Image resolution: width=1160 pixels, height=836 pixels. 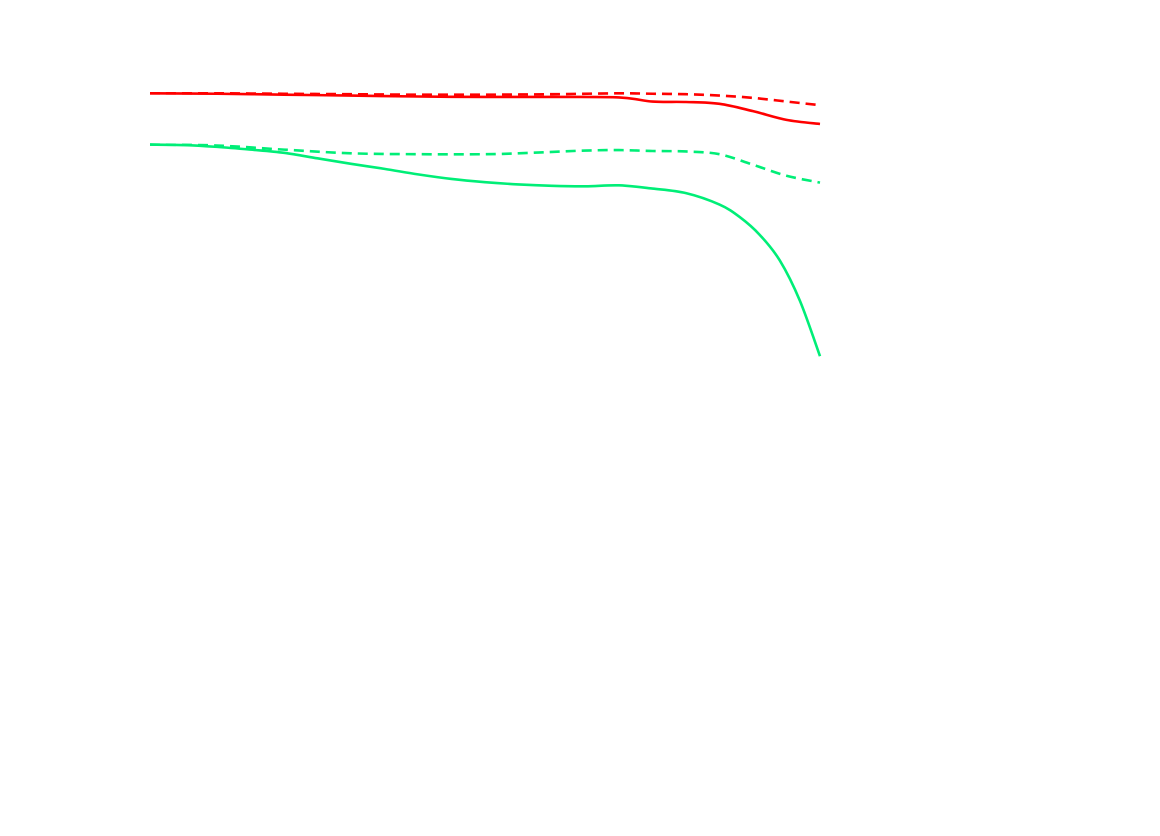 What do you see at coordinates (485, 109) in the screenshot?
I see `series-line-red-solid` at bounding box center [485, 109].